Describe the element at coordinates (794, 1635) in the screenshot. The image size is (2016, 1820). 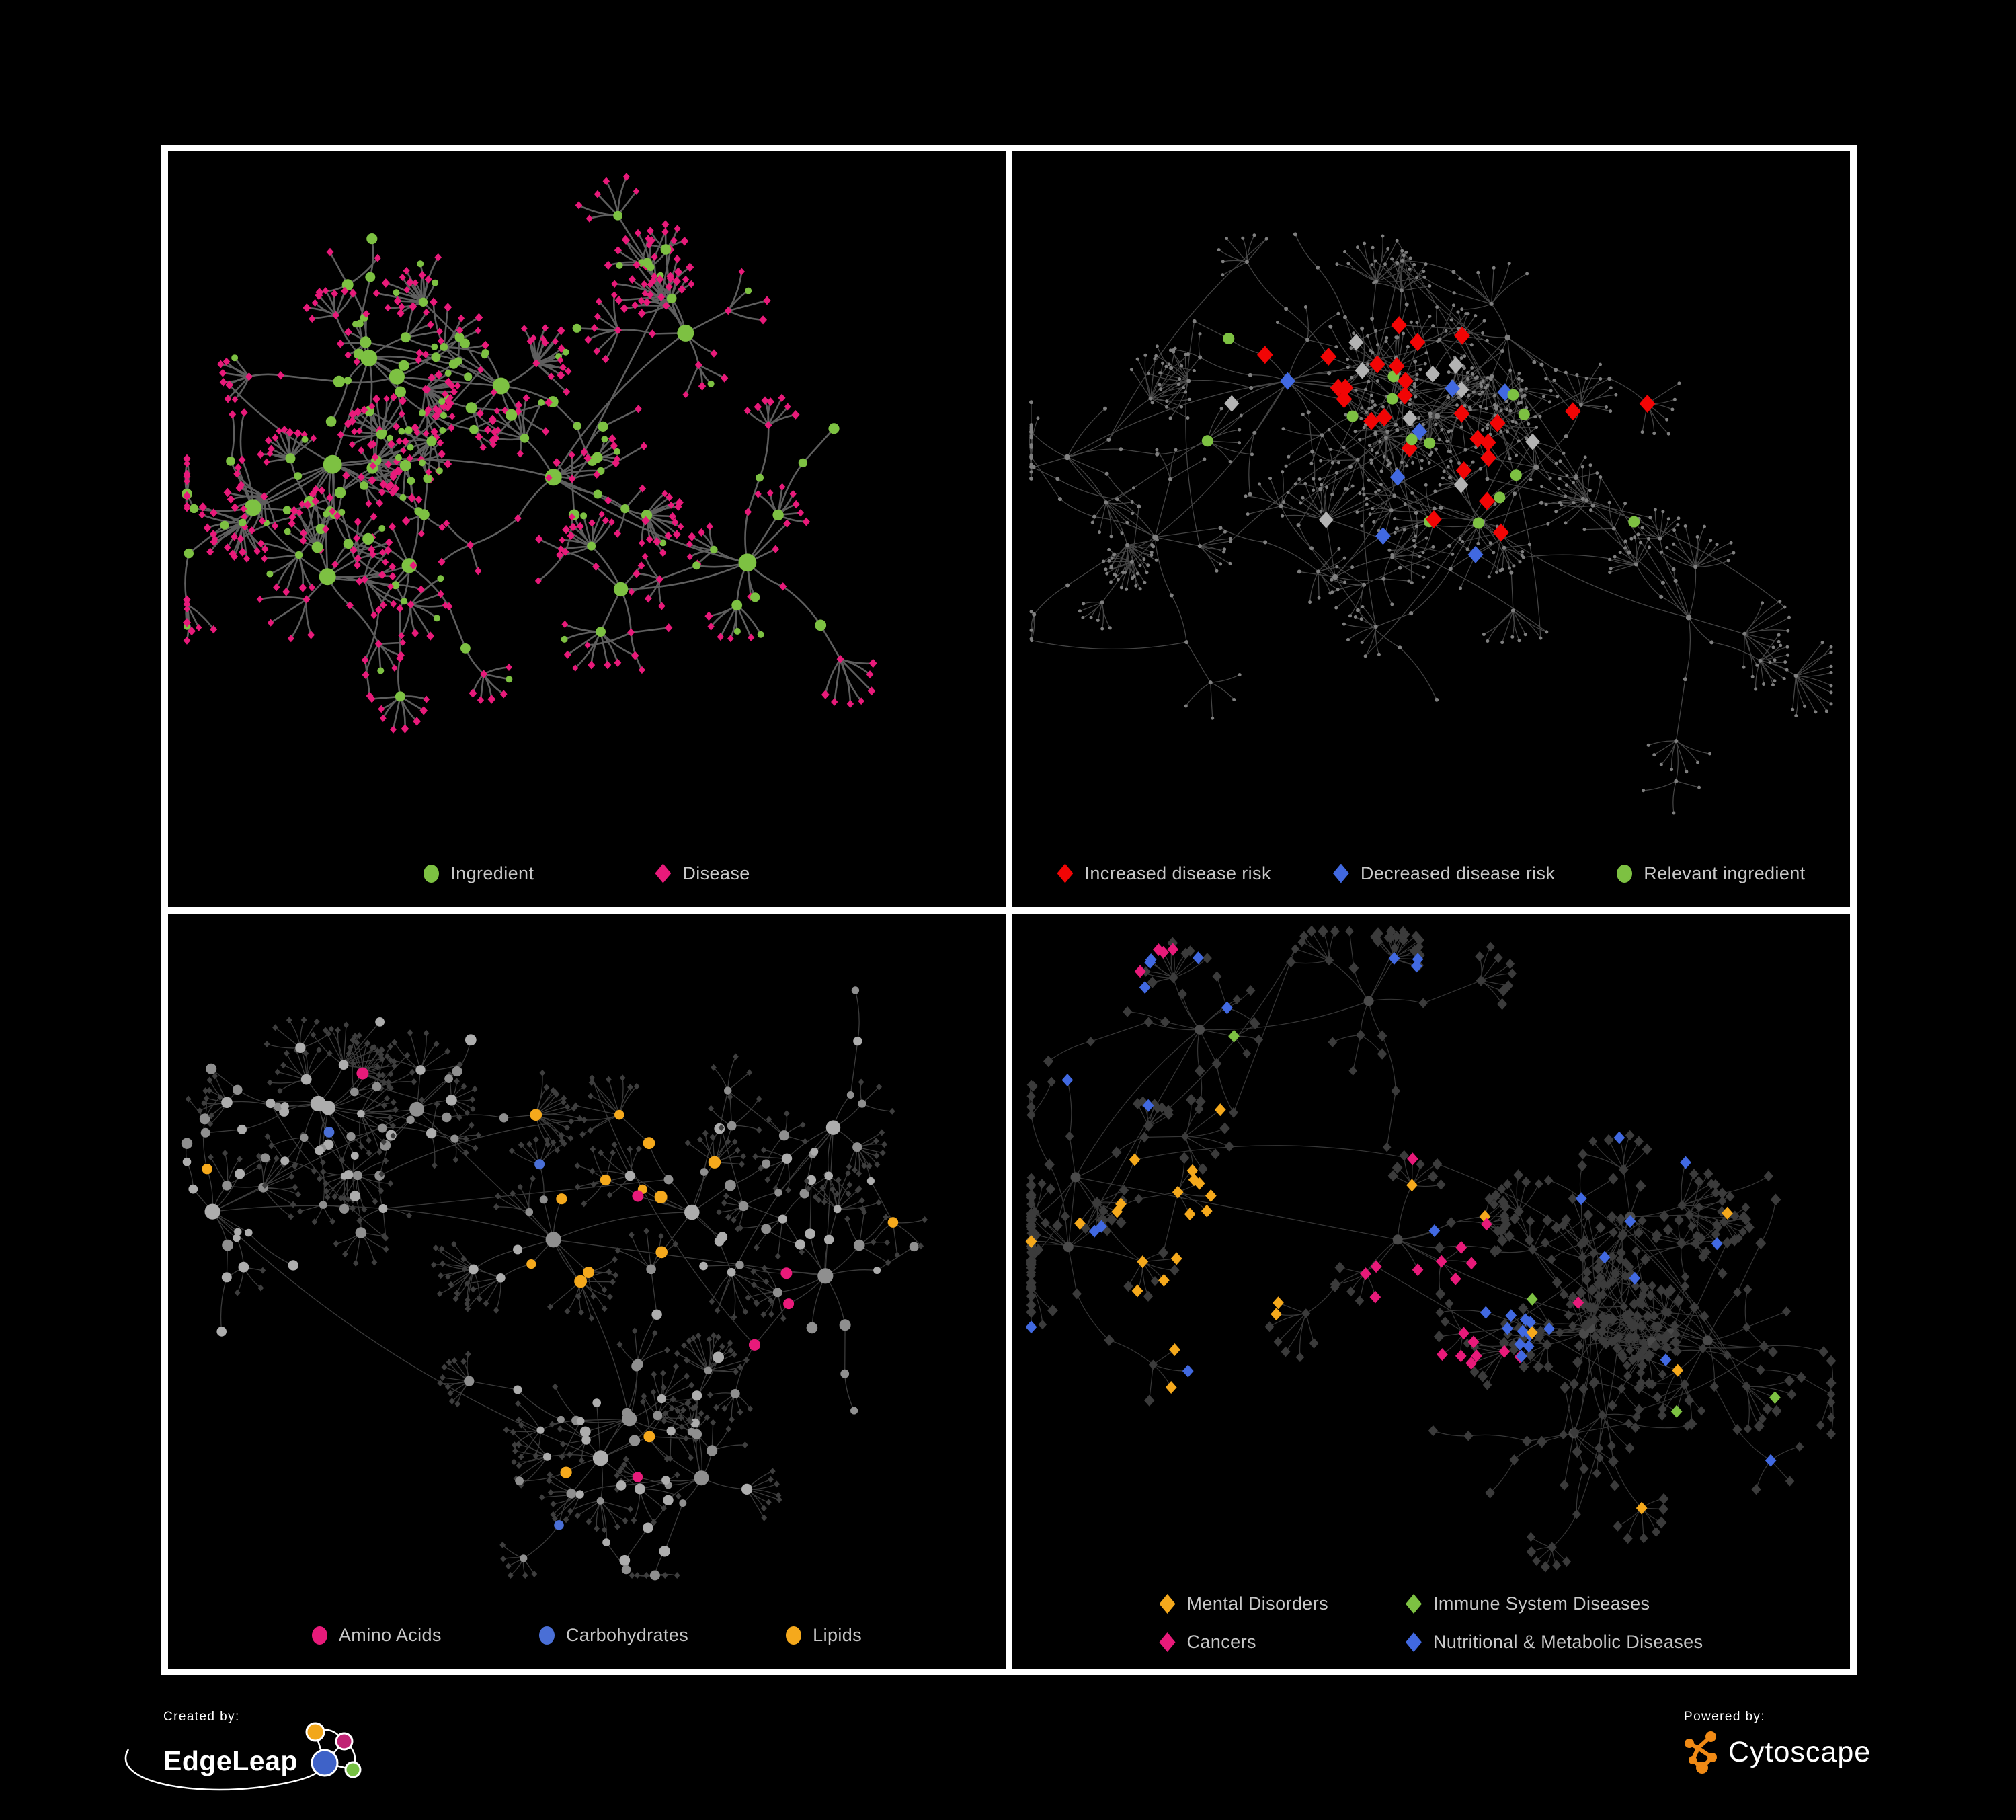
I see `lipids-swatch-circle-icon` at that location.